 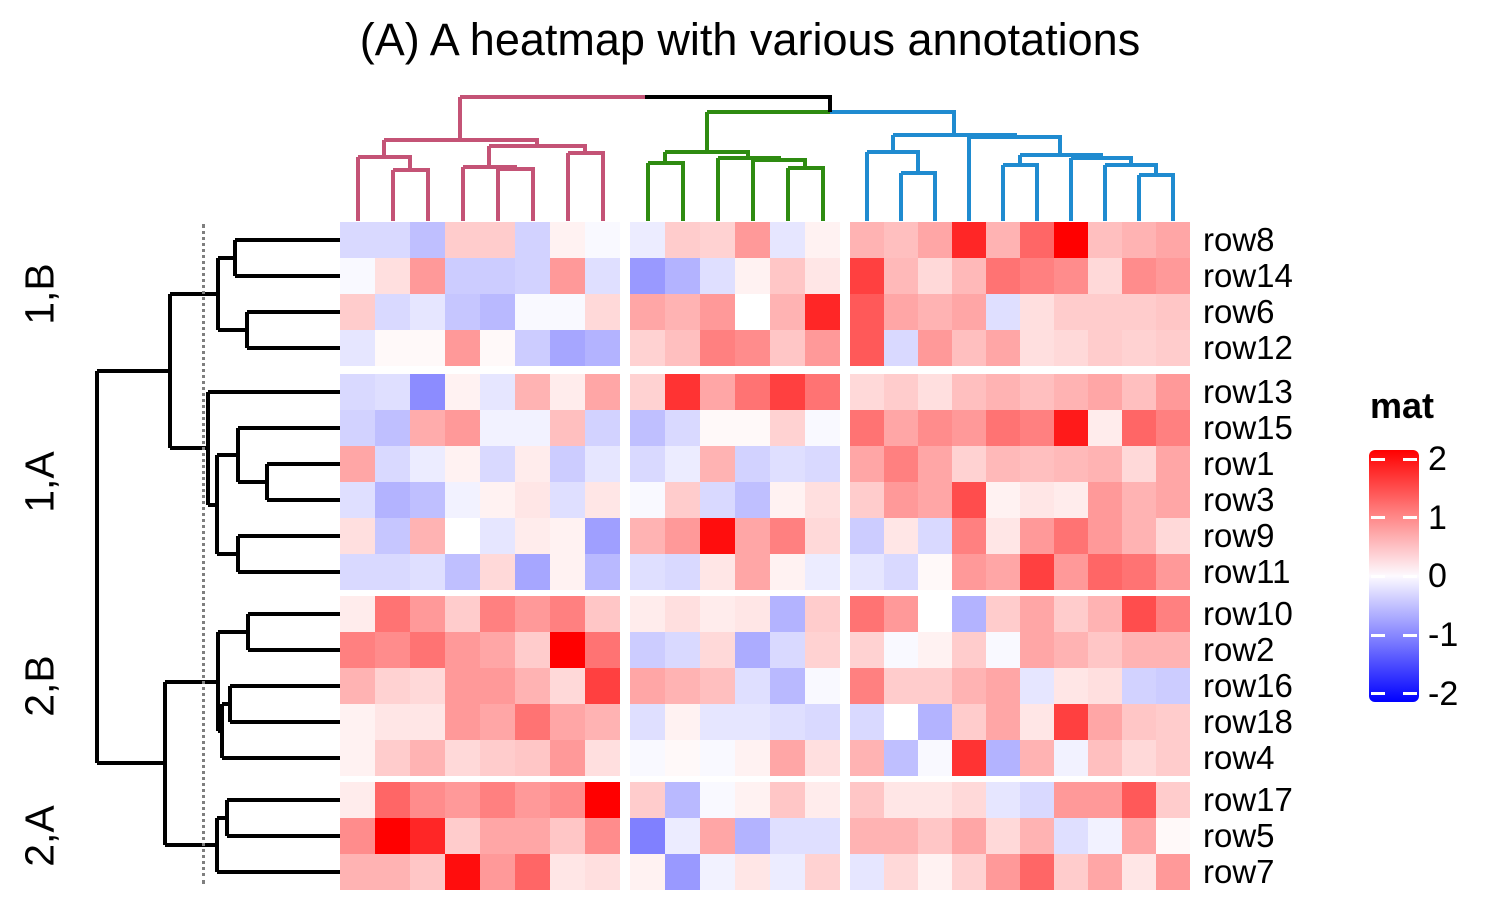 I want to click on row-label: row6, so click(x=1239, y=311).